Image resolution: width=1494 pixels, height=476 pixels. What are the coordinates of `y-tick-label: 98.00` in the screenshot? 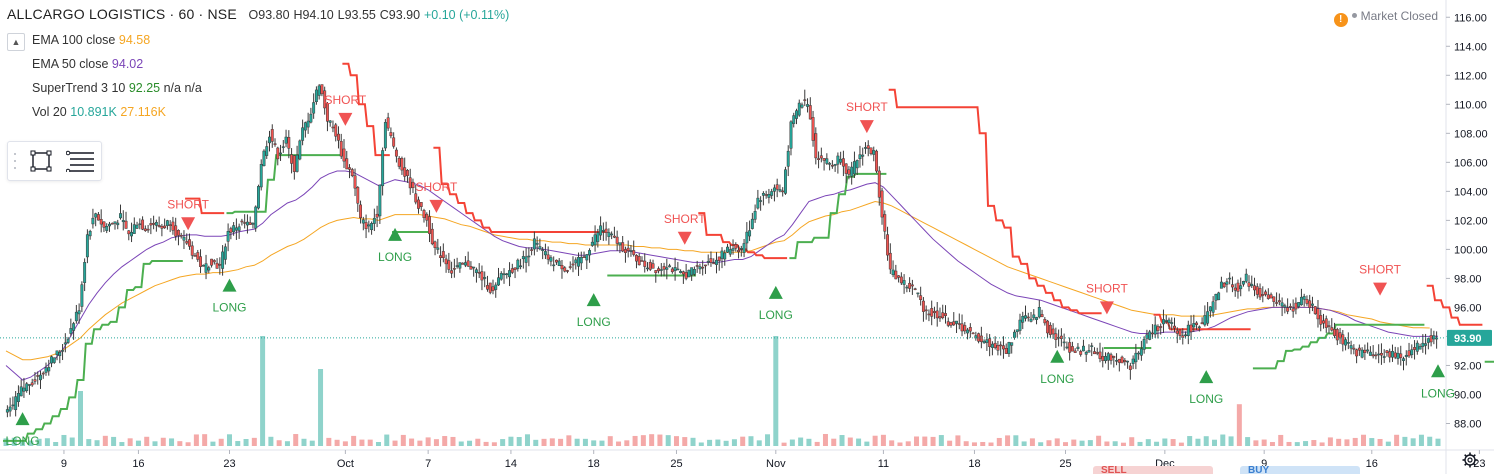 It's located at (1468, 279).